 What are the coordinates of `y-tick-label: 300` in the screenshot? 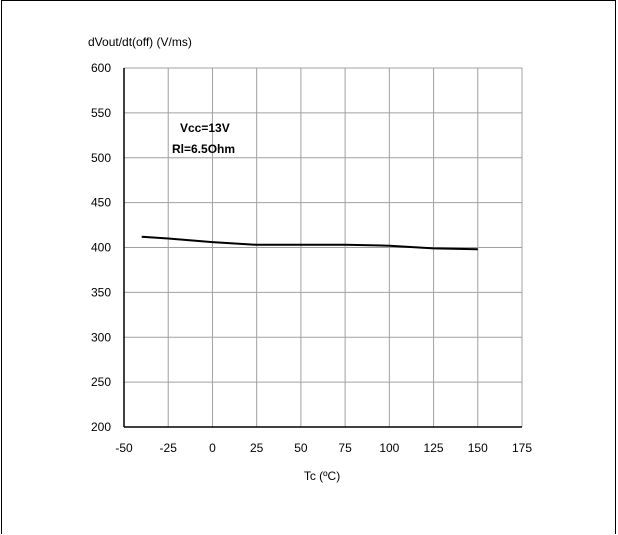 It's located at (101, 337).